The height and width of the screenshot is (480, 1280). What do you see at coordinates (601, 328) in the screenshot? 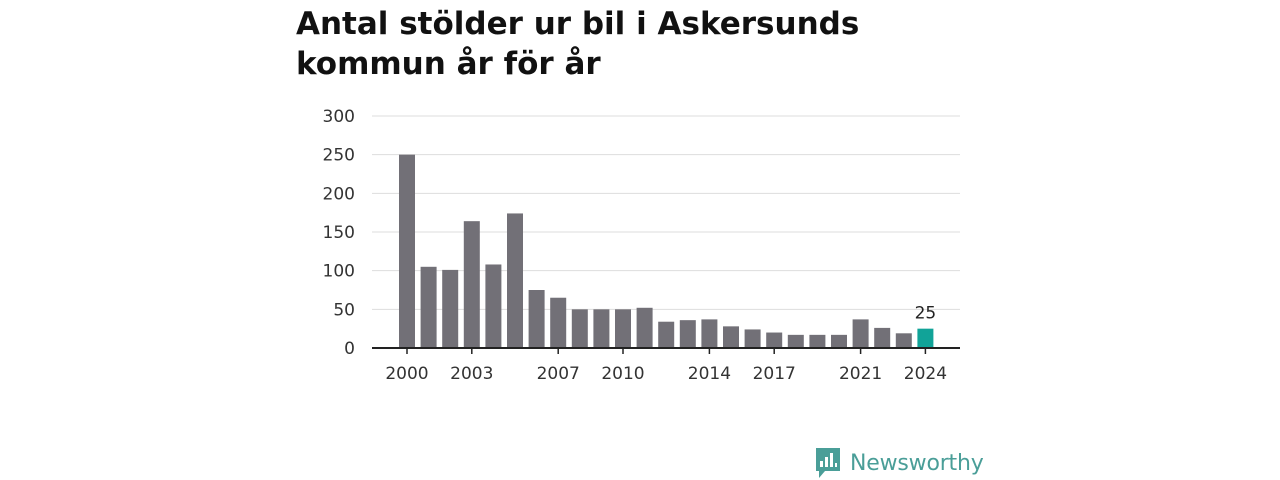
I see `bar-2009` at bounding box center [601, 328].